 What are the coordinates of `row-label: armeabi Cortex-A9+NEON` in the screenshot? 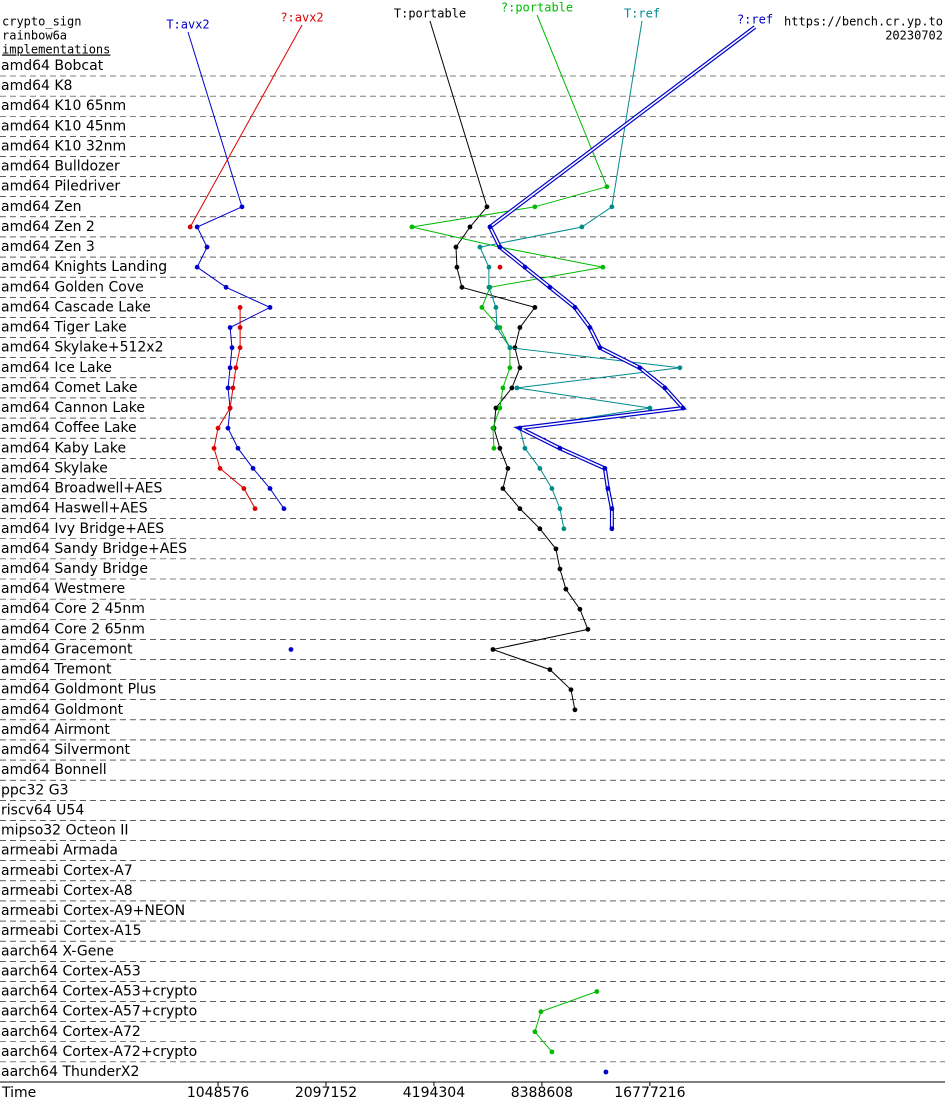 It's located at (93, 911).